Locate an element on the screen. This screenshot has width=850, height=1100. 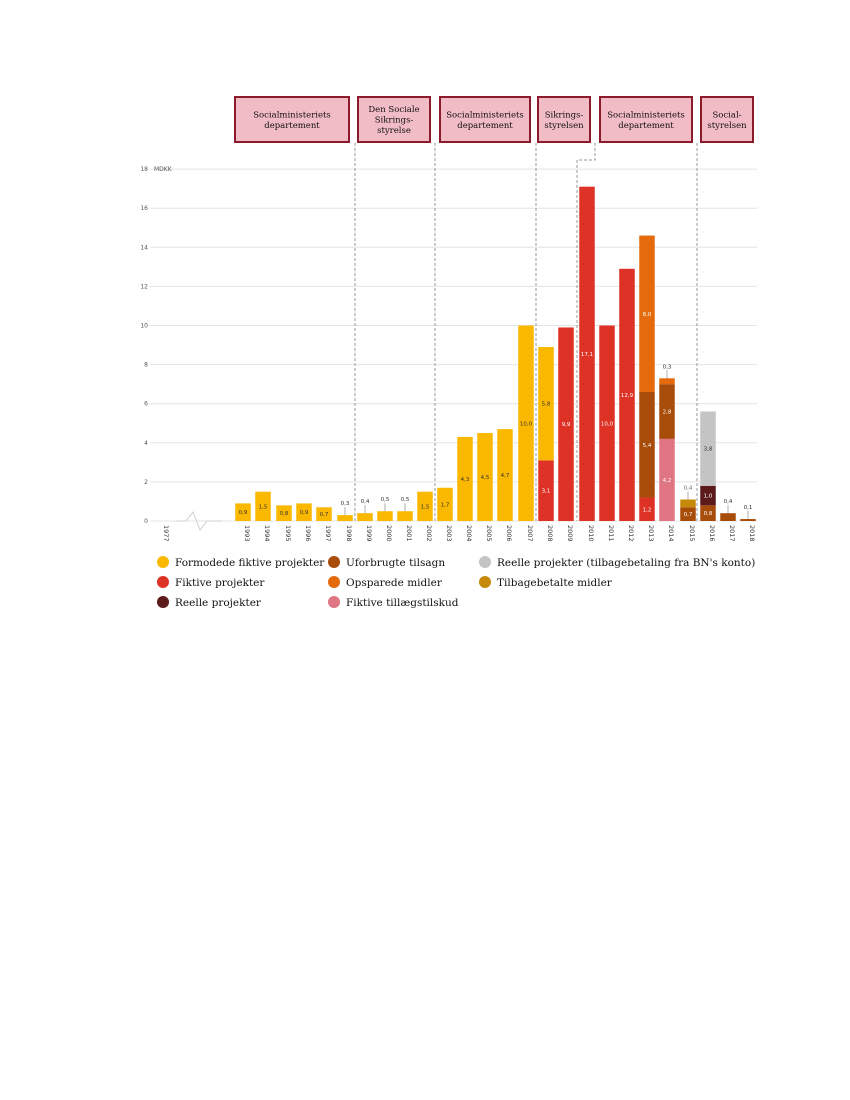
bar-formodede-1994 is located at coordinates (263, 506).